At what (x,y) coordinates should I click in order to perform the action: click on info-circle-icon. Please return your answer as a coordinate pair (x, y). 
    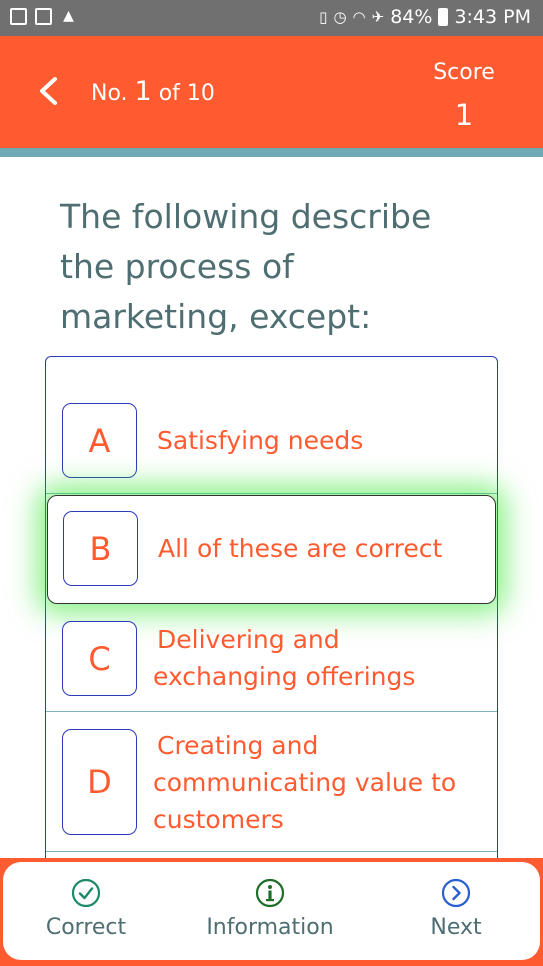
    Looking at the image, I should click on (270, 893).